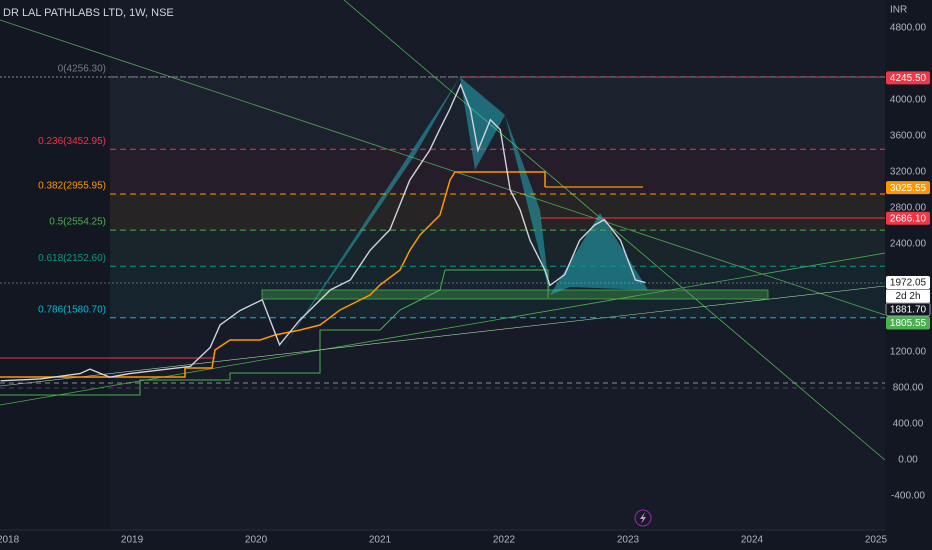 Image resolution: width=932 pixels, height=550 pixels. Describe the element at coordinates (628, 540) in the screenshot. I see `x-tick-label: 2023` at that location.